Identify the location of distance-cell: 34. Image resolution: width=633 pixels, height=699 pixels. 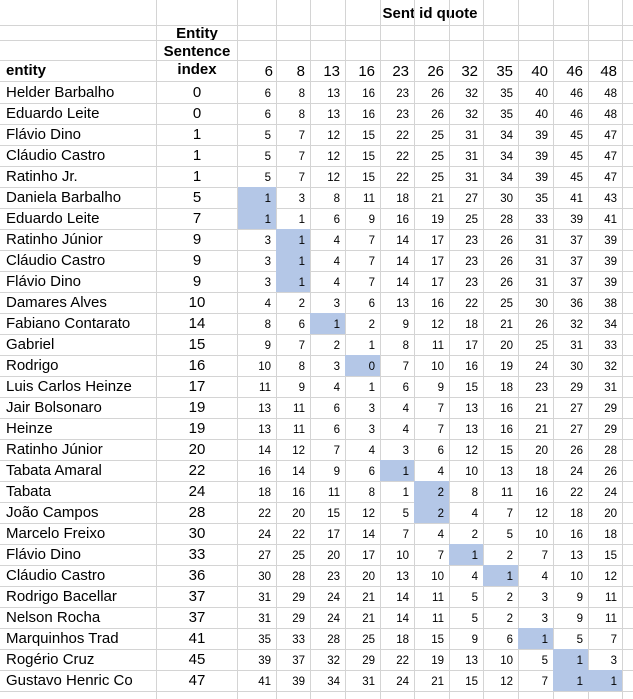
(506, 157).